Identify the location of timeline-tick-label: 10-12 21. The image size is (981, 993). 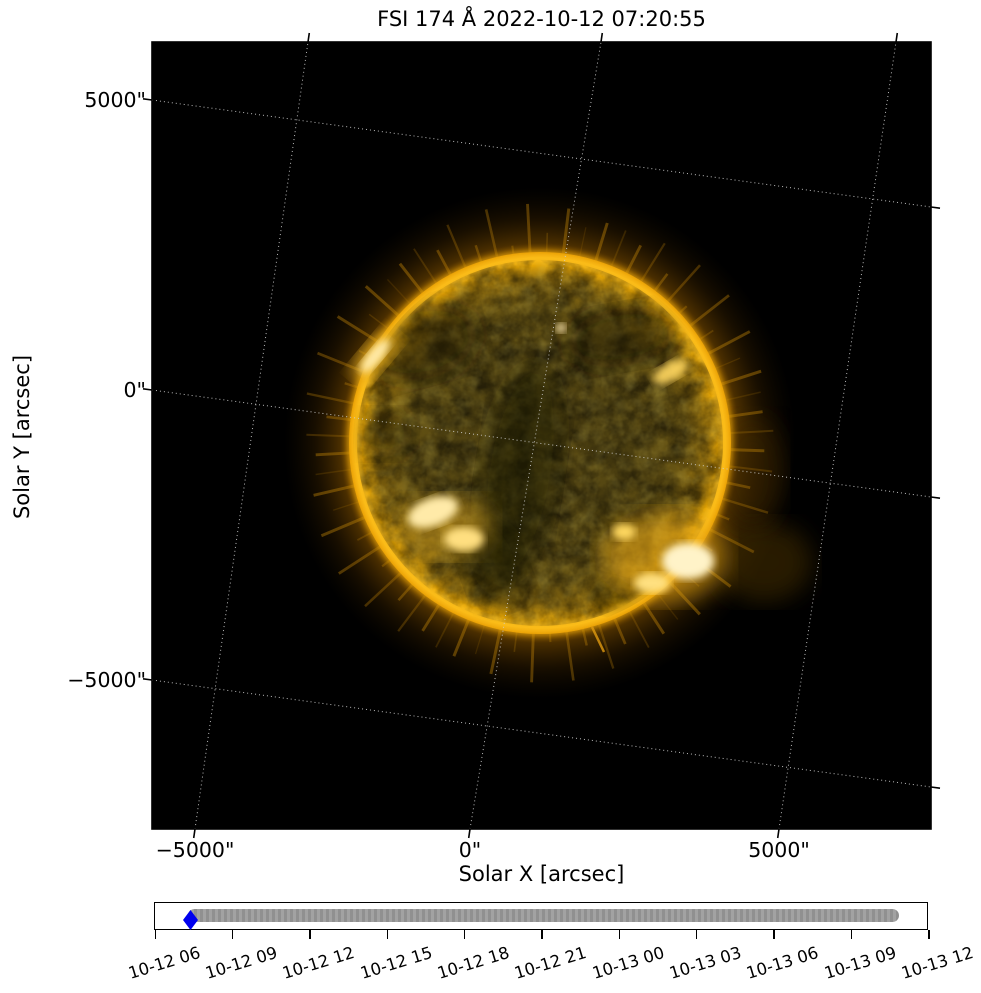
(550, 963).